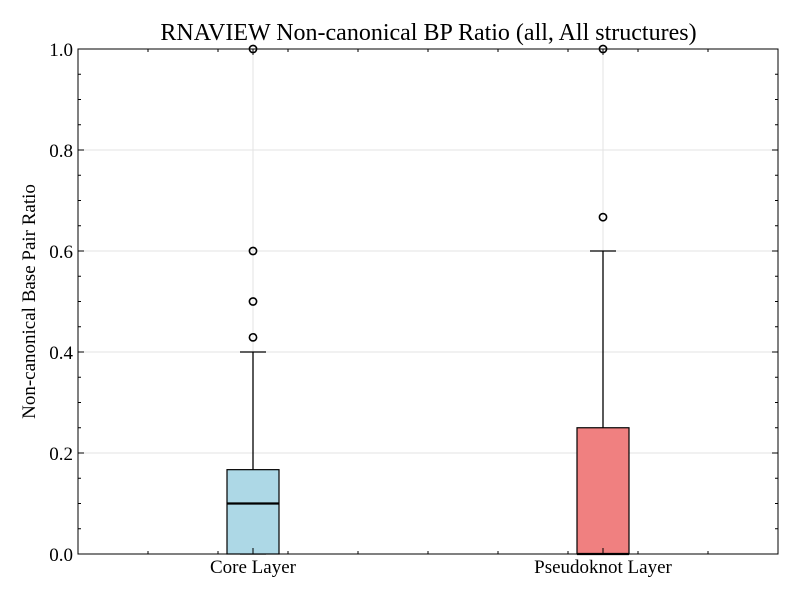 This screenshot has height=600, width=800. What do you see at coordinates (61, 555) in the screenshot?
I see `y-tick-label: 0.0` at bounding box center [61, 555].